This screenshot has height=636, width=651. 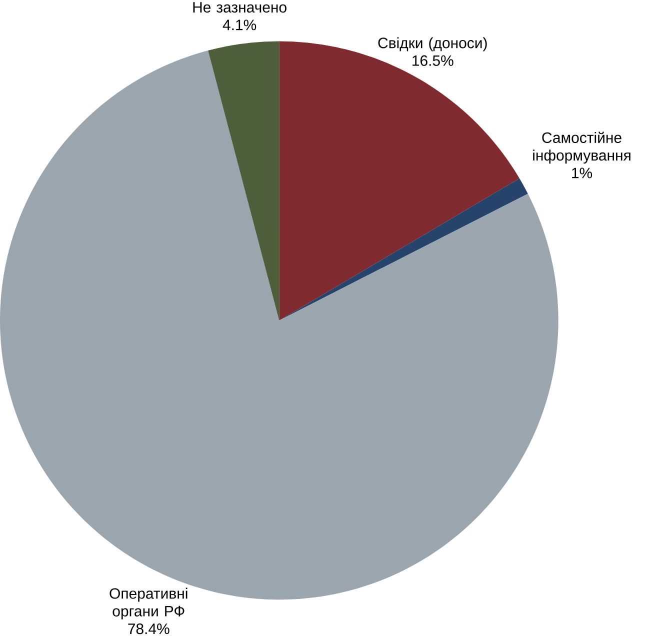 I want to click on slice-label: Не зазначено, so click(x=239, y=7).